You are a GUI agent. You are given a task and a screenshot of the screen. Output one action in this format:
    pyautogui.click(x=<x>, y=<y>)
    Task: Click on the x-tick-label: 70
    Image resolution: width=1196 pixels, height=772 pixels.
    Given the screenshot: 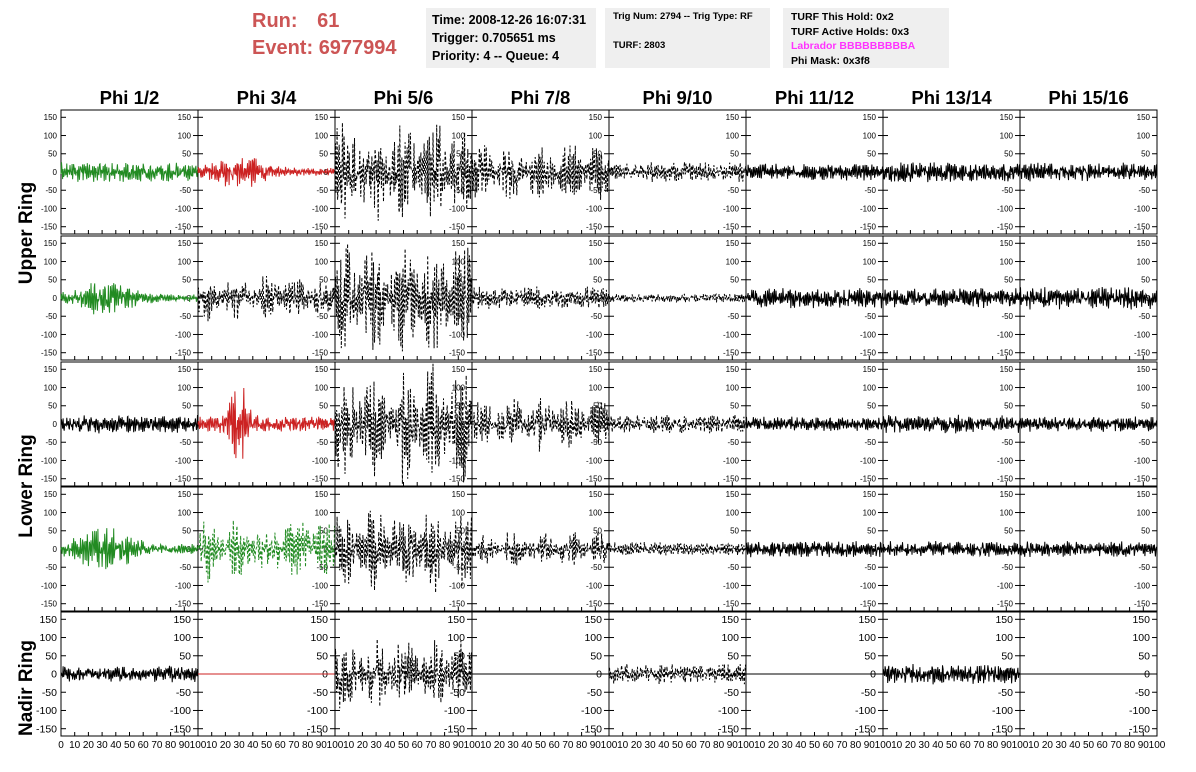 What is the action you would take?
    pyautogui.click(x=568, y=745)
    